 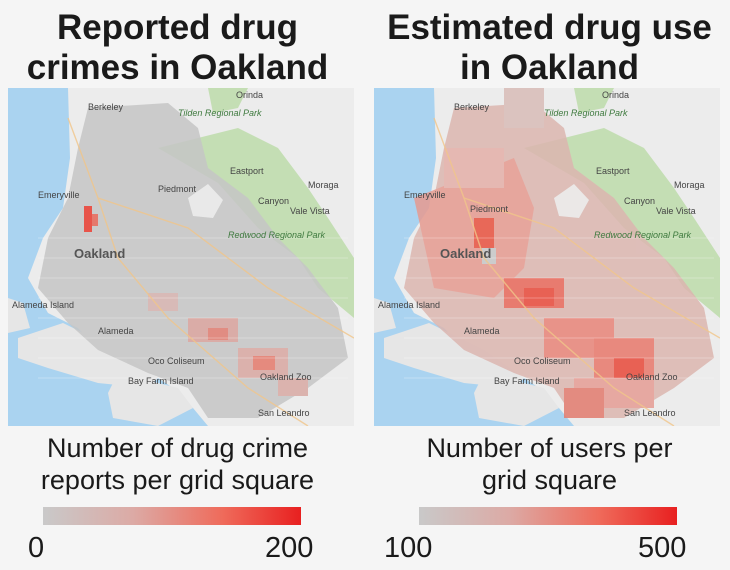 What do you see at coordinates (289, 548) in the screenshot?
I see `legend-max-label: 200` at bounding box center [289, 548].